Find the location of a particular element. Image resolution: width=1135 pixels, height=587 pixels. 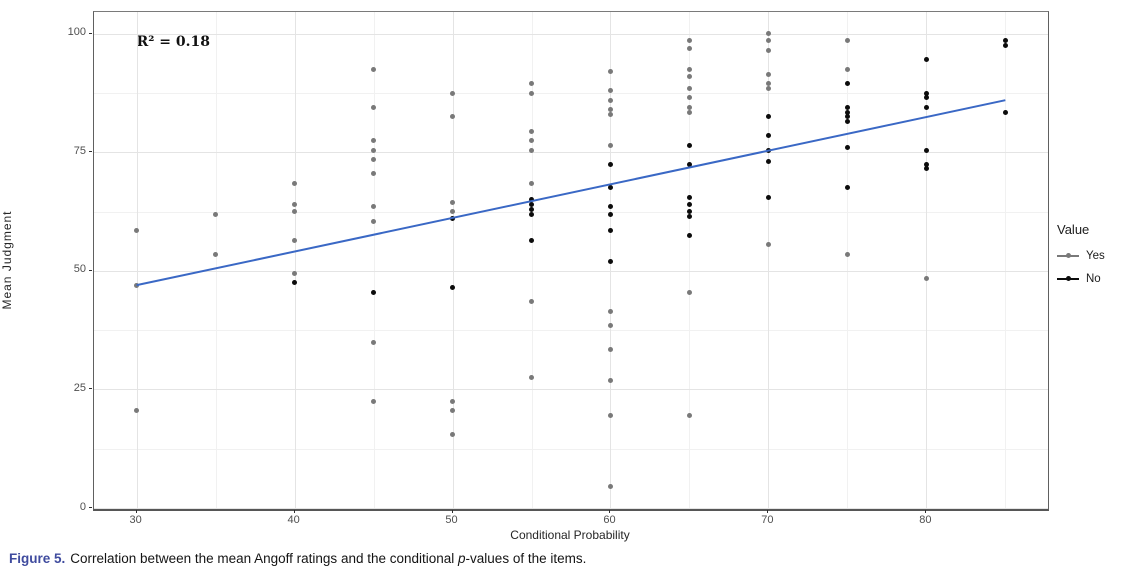

legend-entry-no: No is located at coordinates (1081, 278).